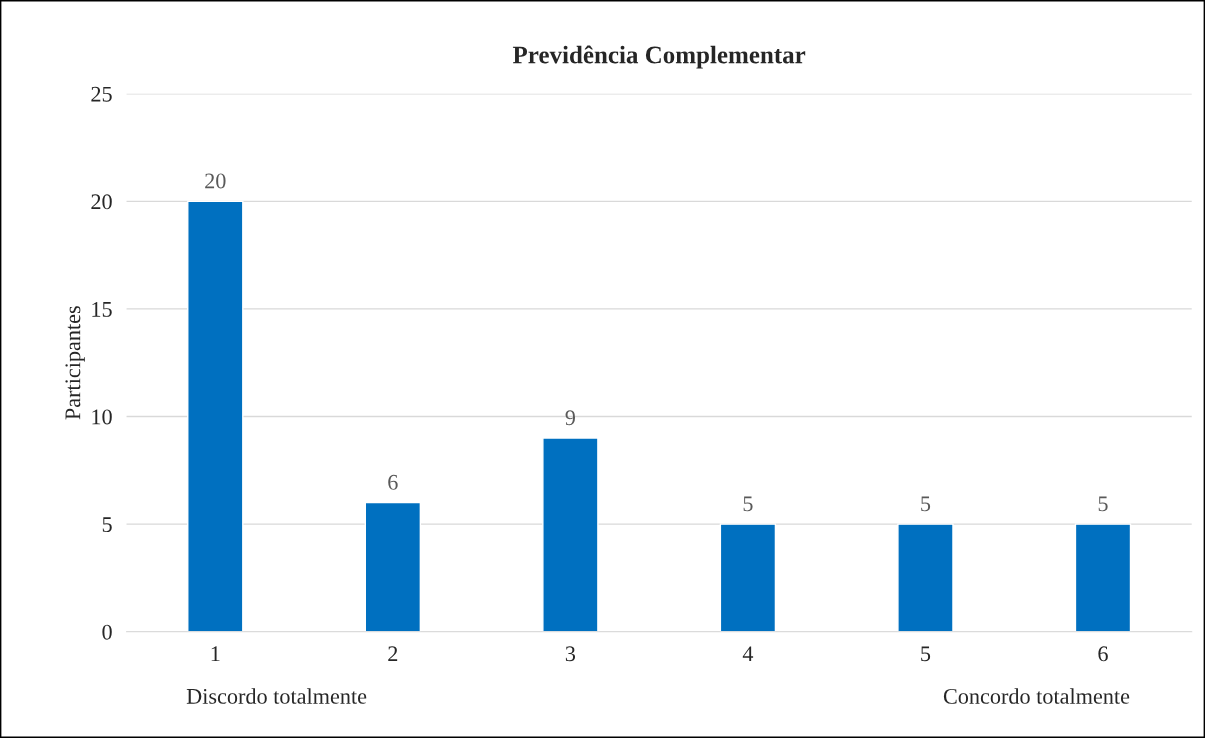 The height and width of the screenshot is (738, 1205). What do you see at coordinates (101, 202) in the screenshot?
I see `y-tick-label: 20` at bounding box center [101, 202].